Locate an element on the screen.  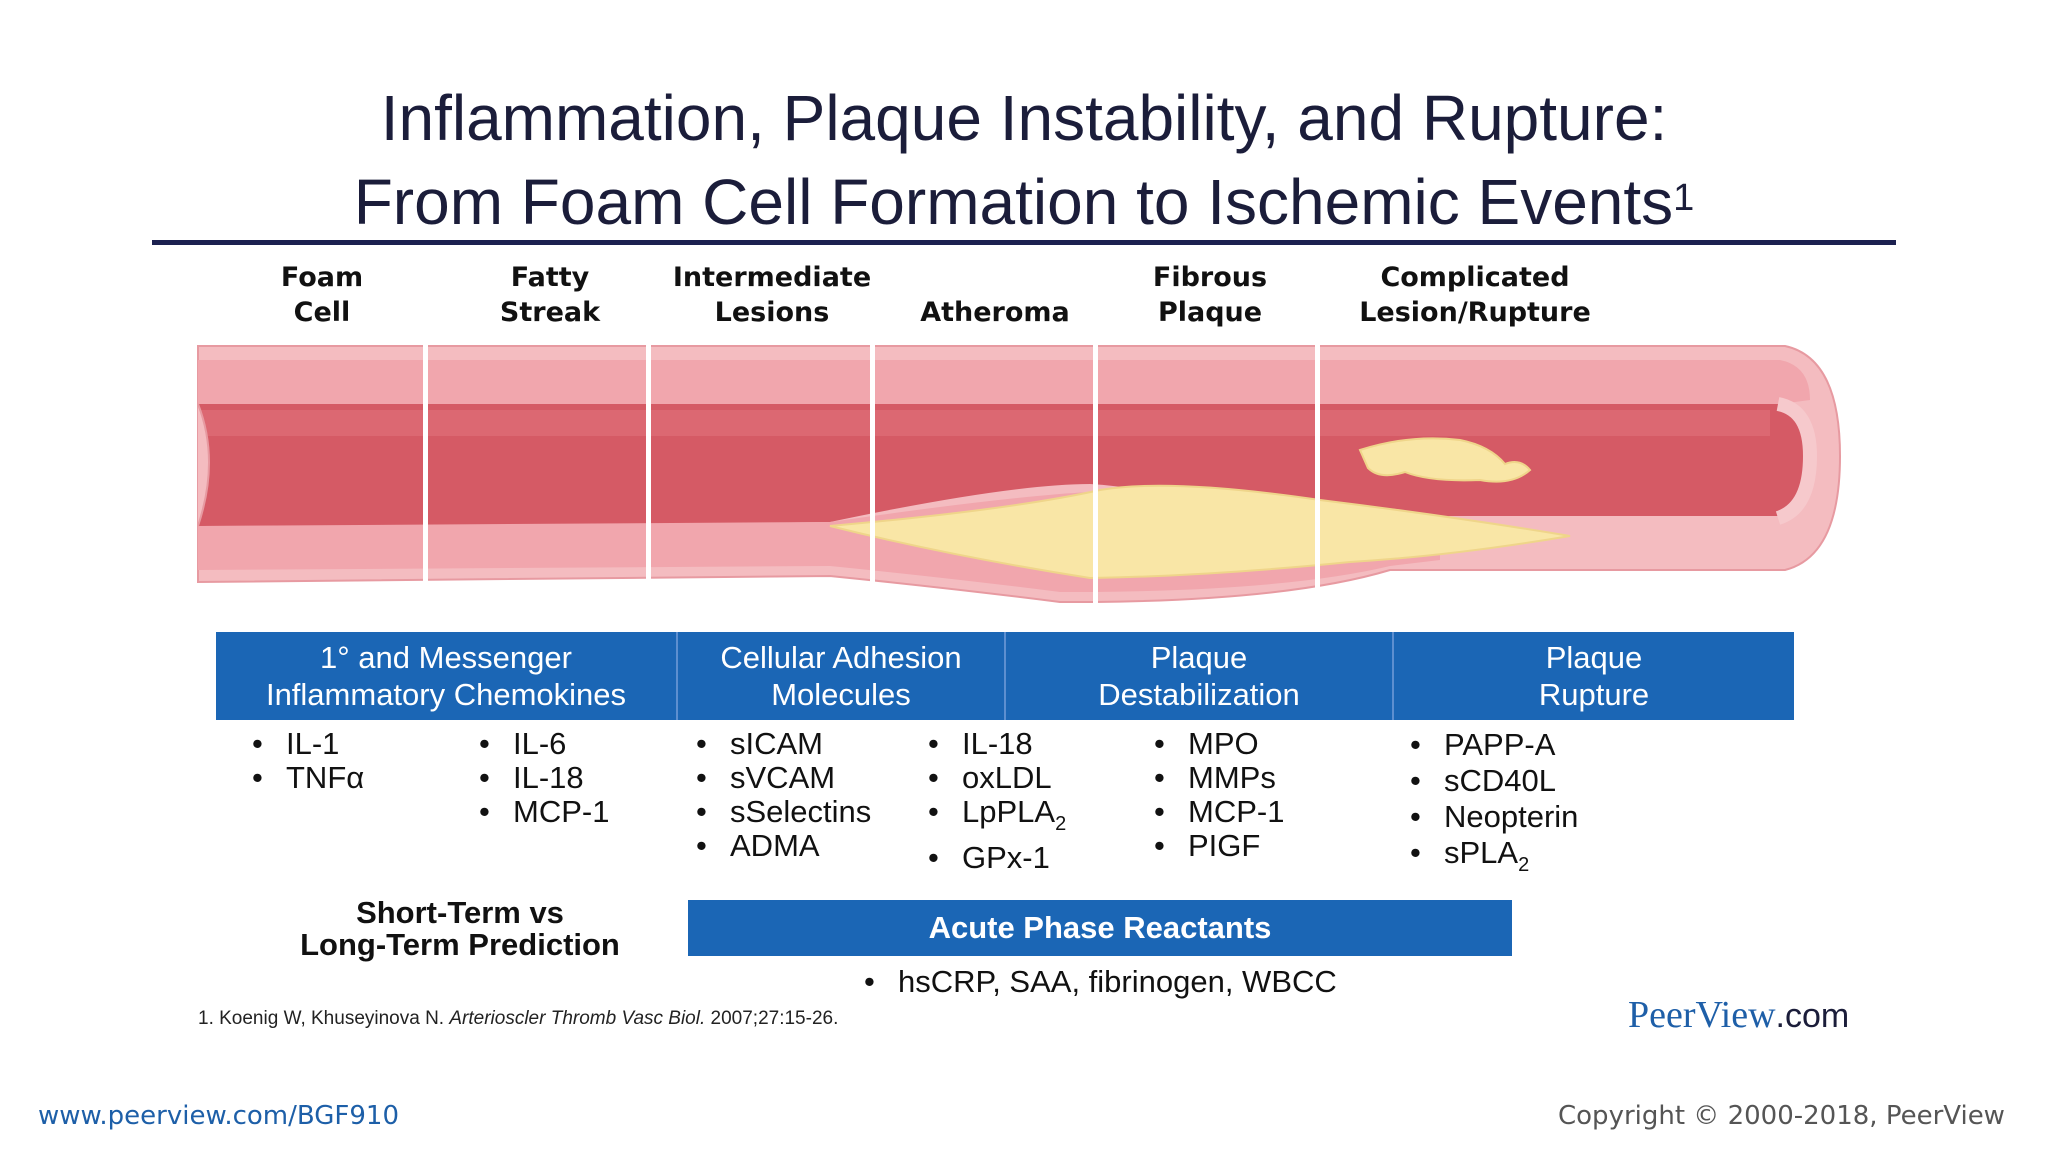
stage-label-fatty-streak: Fatty Streak is located at coordinates (550, 295).